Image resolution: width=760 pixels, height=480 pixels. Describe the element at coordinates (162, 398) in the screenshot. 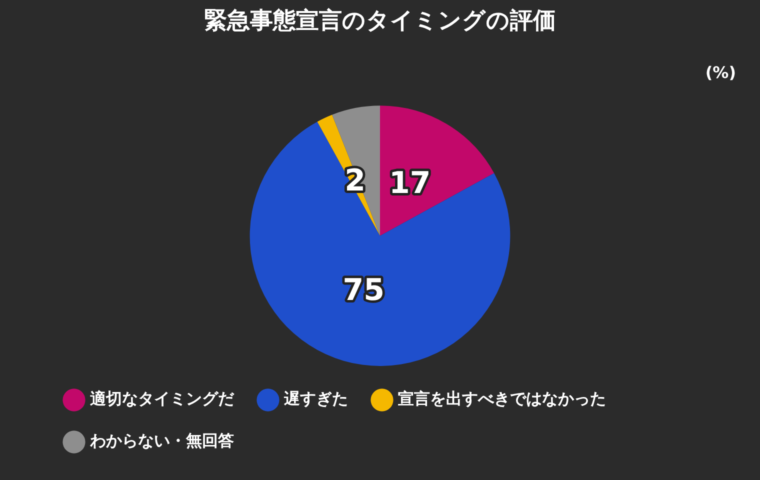

I see `legend-label: 適切なタイミングだ` at that location.